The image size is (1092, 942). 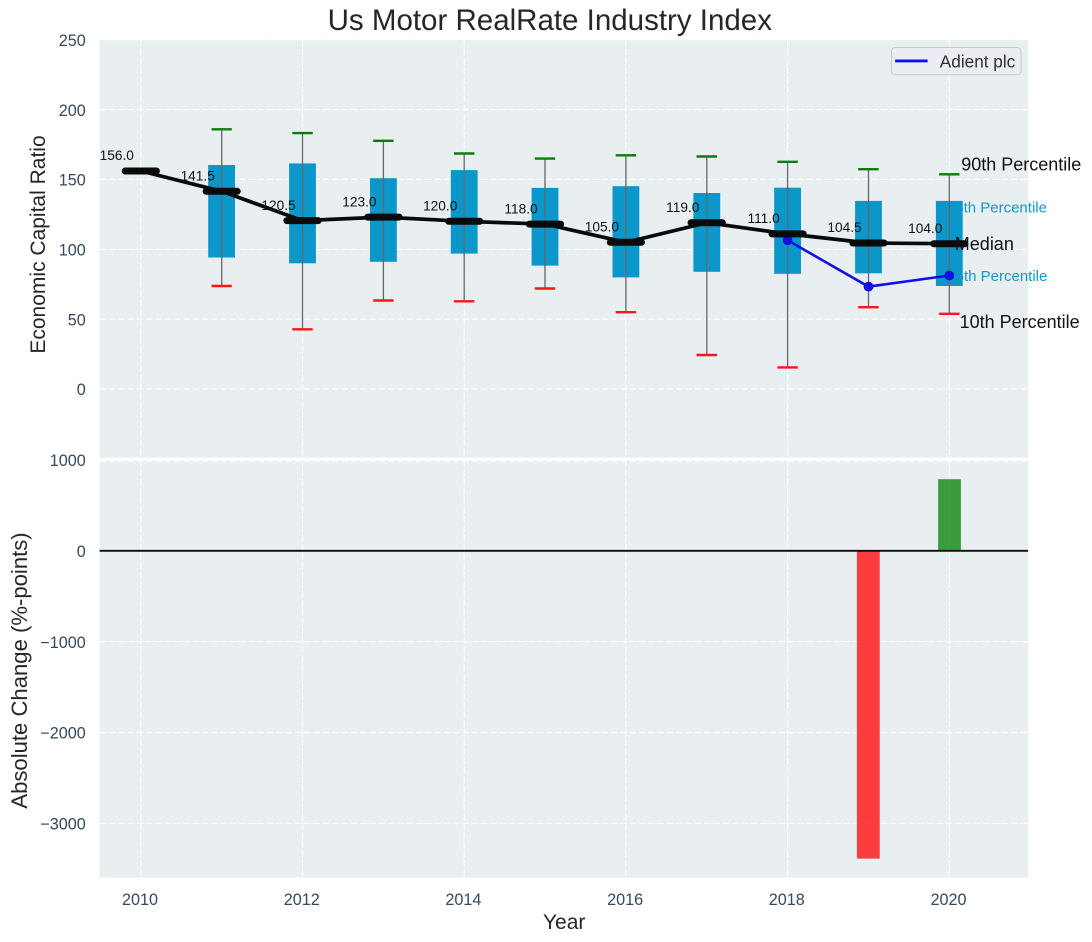 I want to click on svg-text: 100, so click(x=72, y=251).